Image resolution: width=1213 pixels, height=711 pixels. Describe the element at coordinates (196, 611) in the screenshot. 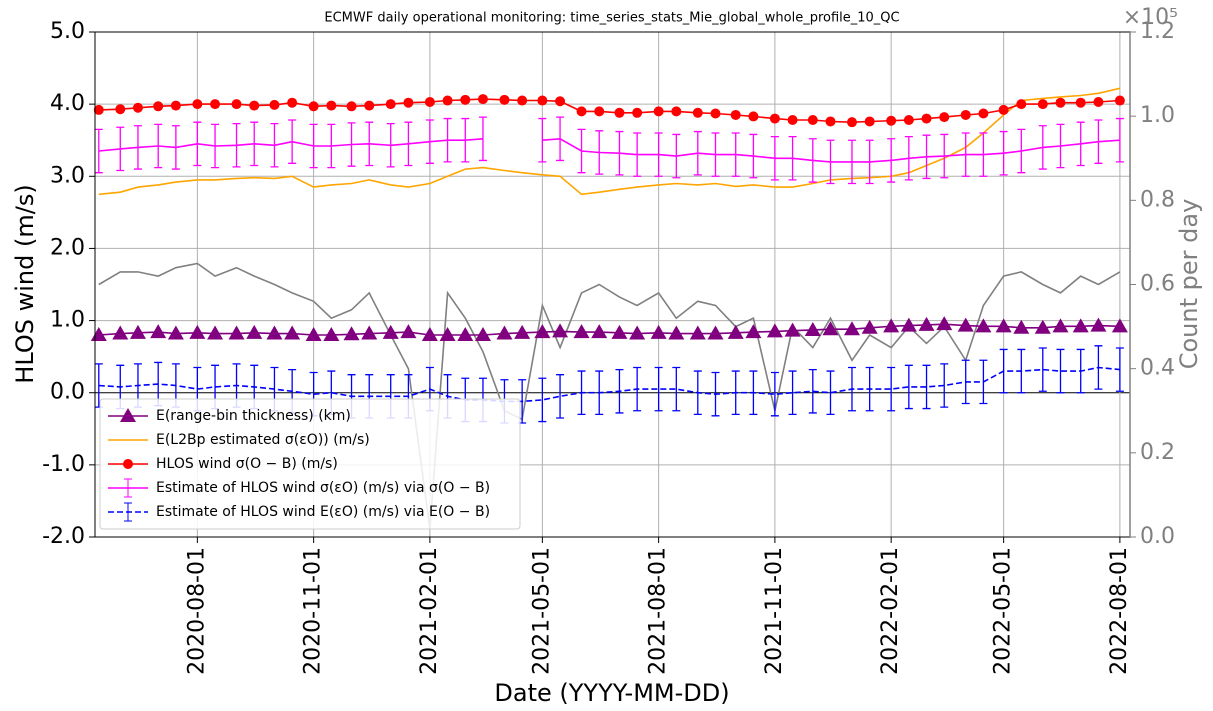

I see `x-tick-label: 2020-08-01` at that location.